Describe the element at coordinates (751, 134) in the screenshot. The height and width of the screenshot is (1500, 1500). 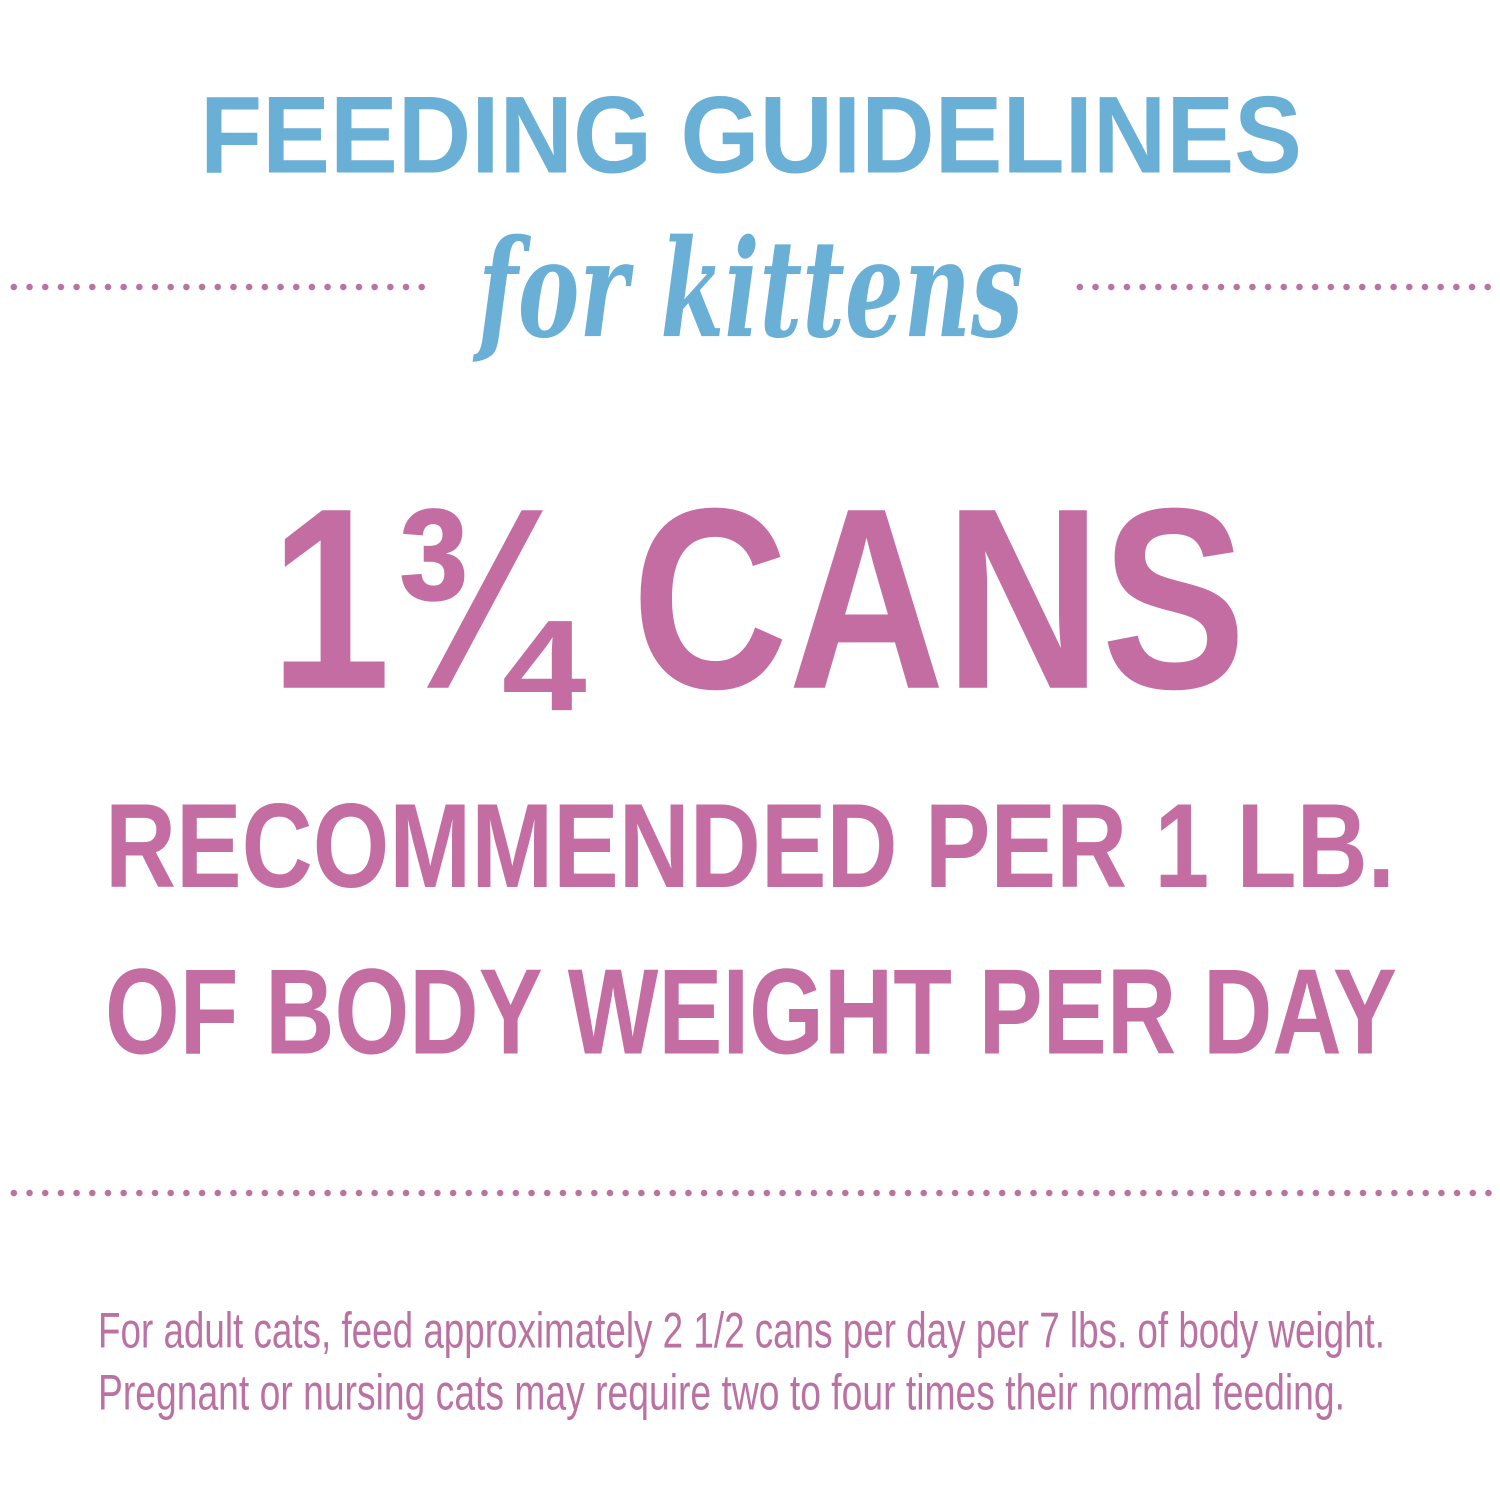
I see `page-title: FEEDING GUIDELINES` at that location.